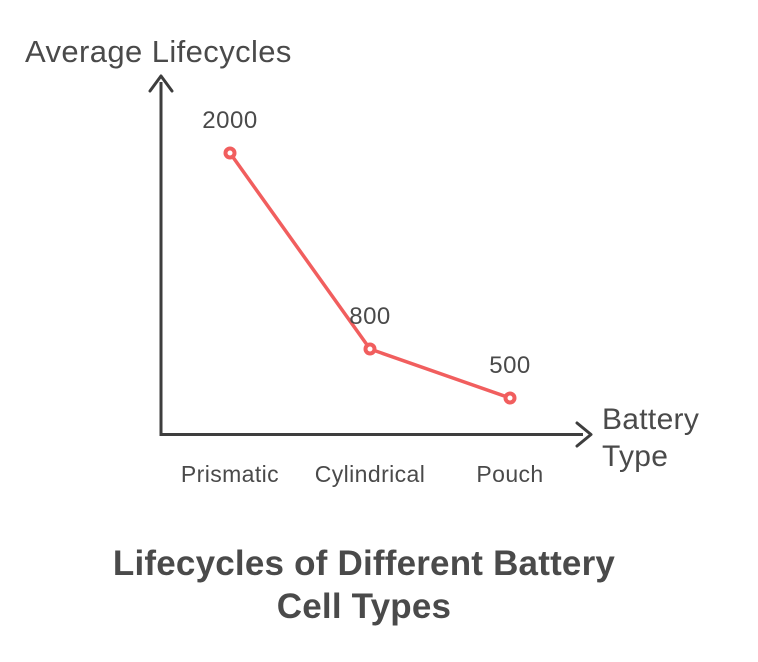  I want to click on x-axis, so click(376, 434).